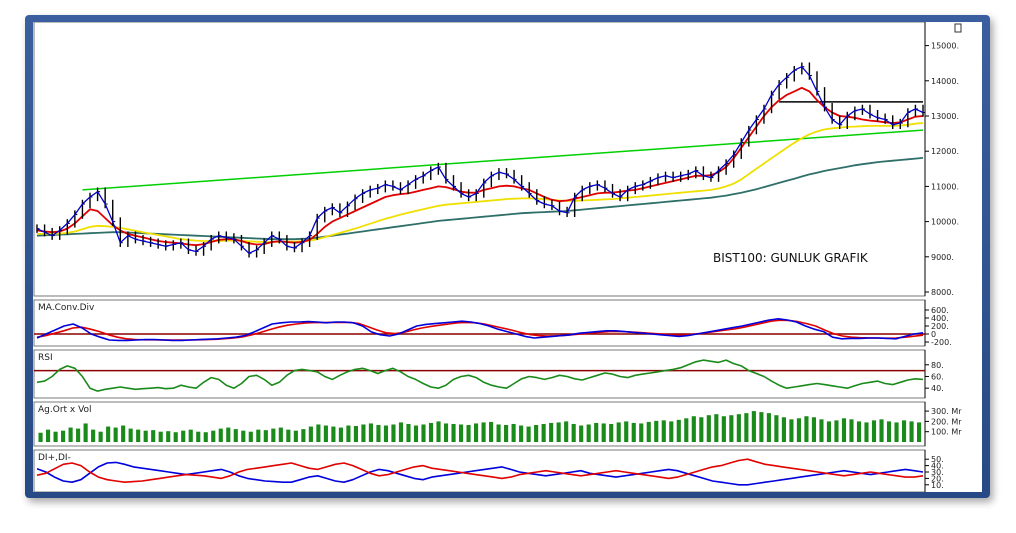 The height and width of the screenshot is (533, 1016). Describe the element at coordinates (942, 292) in the screenshot. I see `price-tick-label: 8000.` at that location.